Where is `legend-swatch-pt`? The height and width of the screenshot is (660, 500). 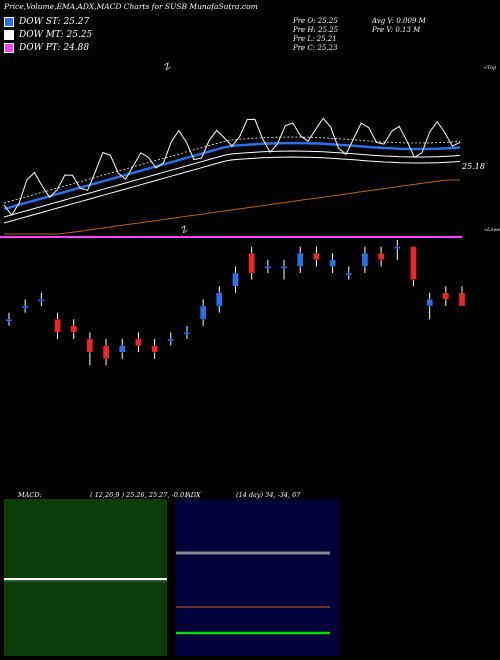 legend-swatch-pt is located at coordinates (9, 48).